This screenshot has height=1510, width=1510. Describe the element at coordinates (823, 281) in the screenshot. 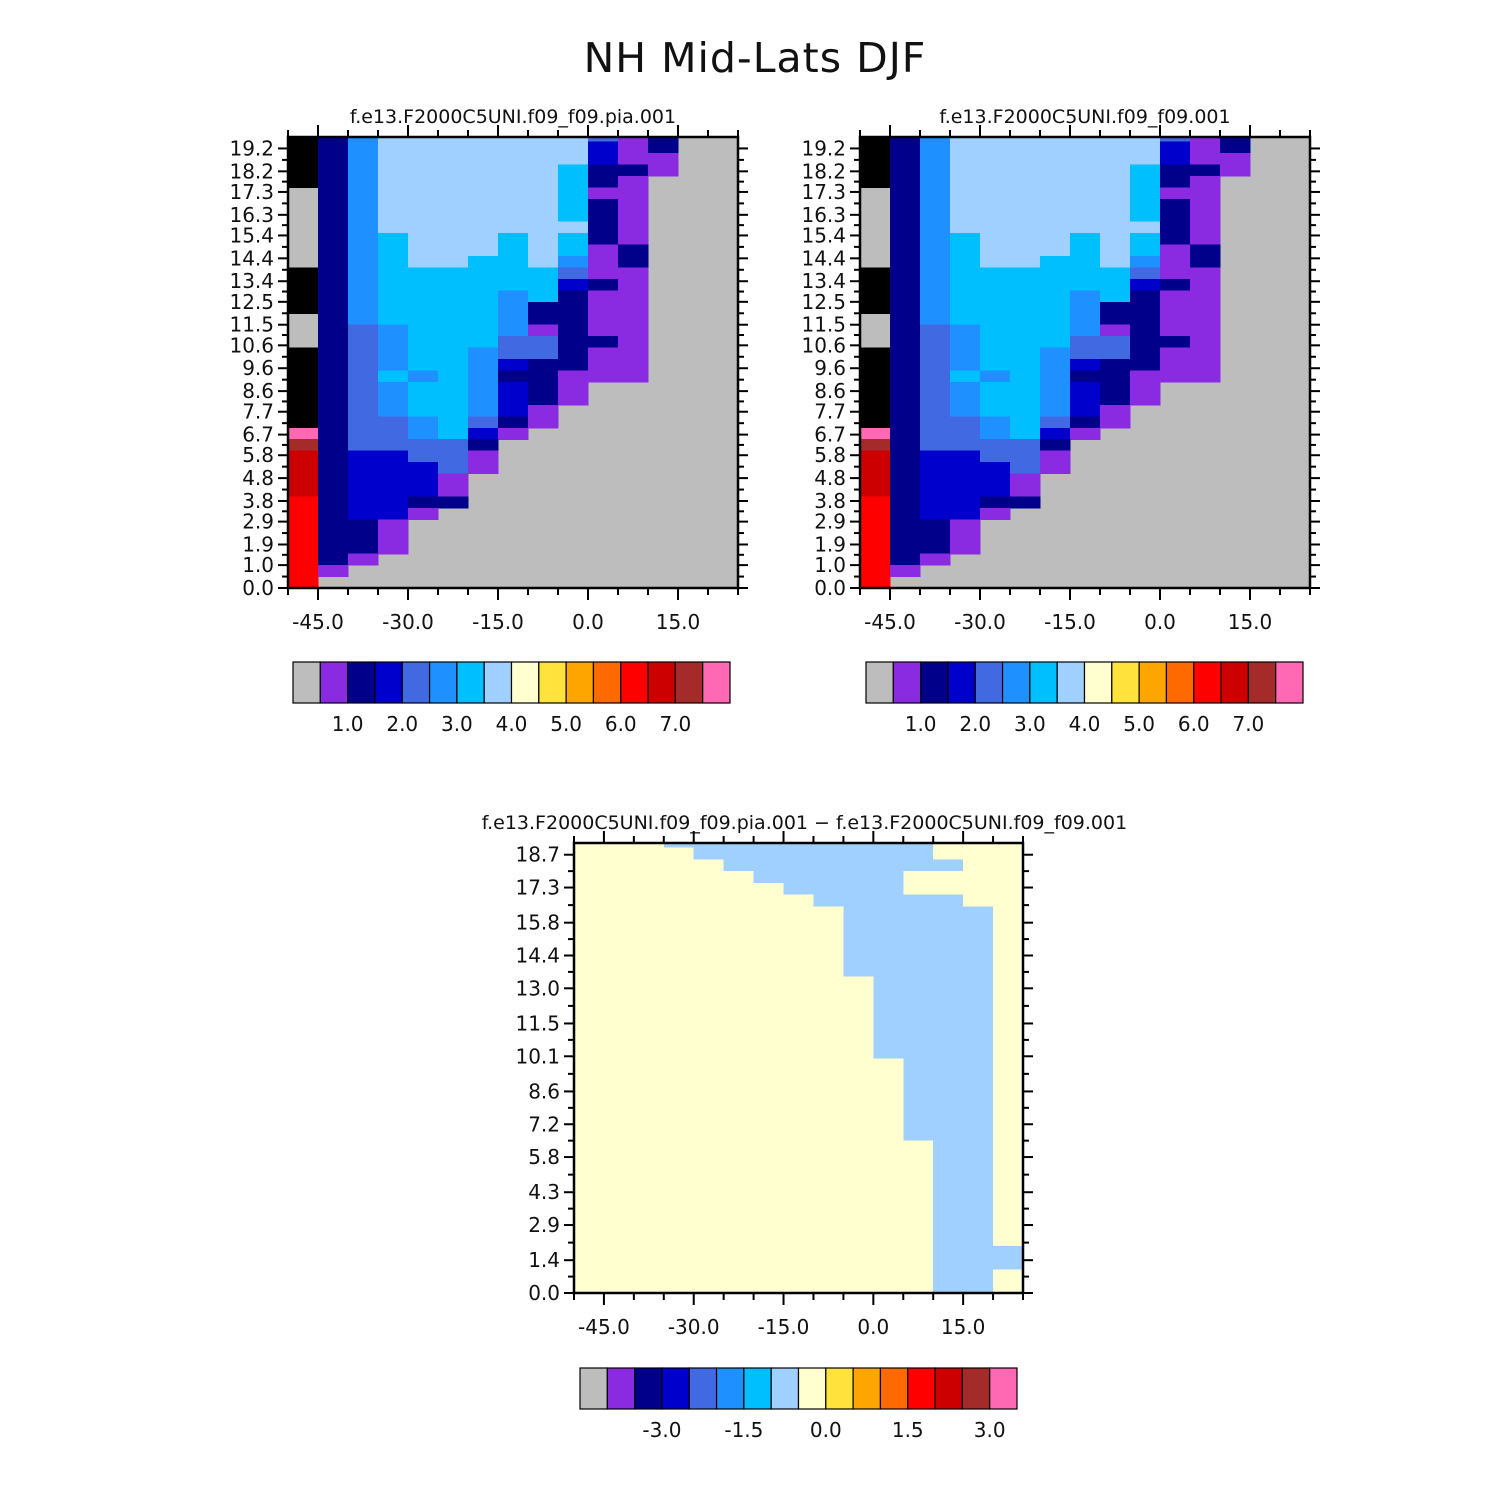

I see `y-tick-label: 13.4` at that location.